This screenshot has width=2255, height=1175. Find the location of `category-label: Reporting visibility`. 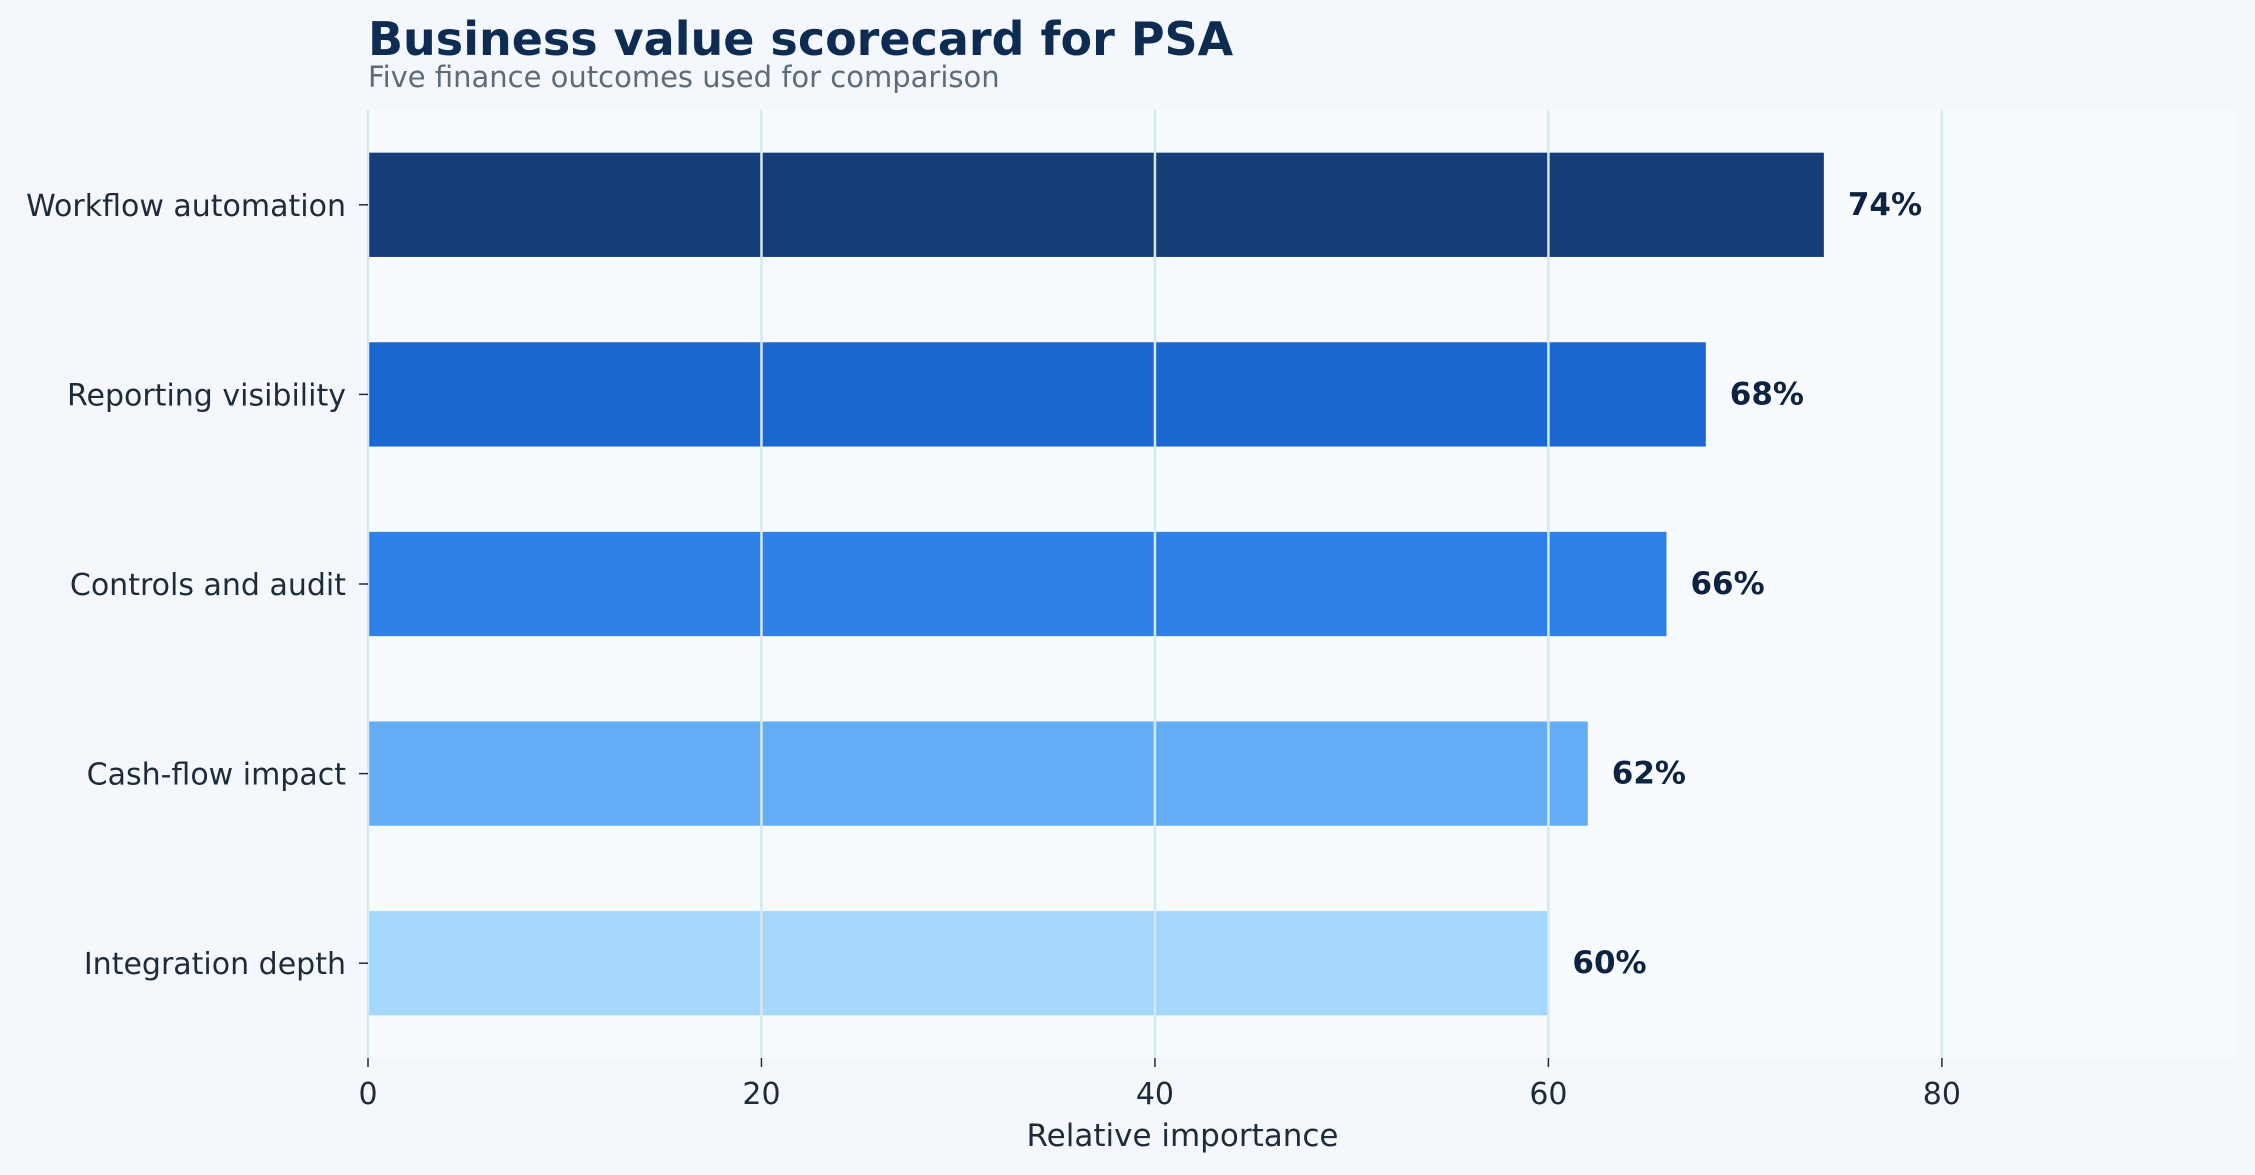

category-label: Reporting visibility is located at coordinates (206, 395).